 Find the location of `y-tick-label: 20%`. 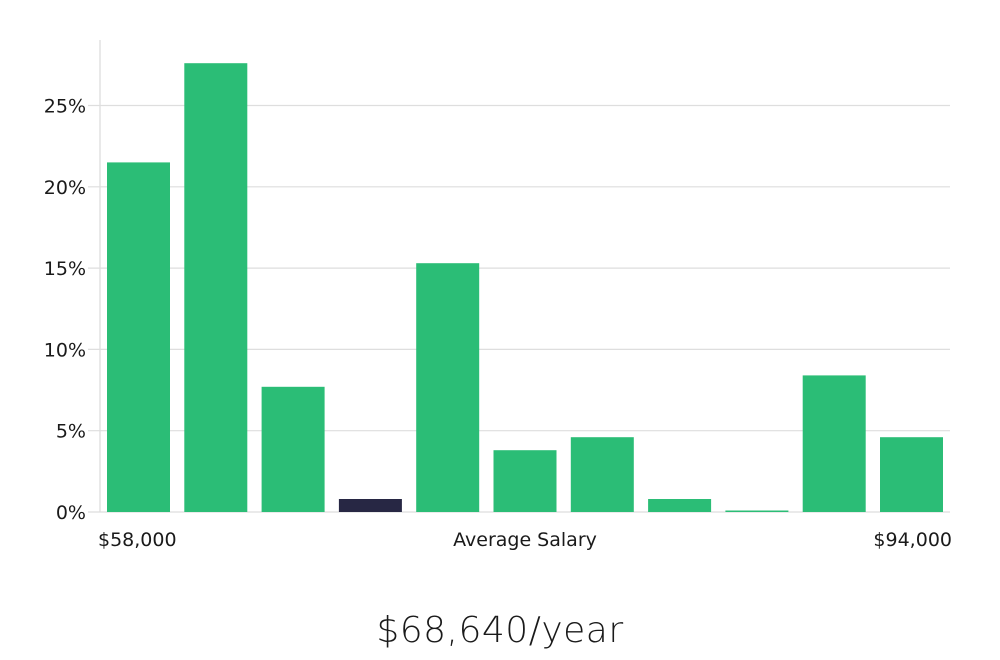

y-tick-label: 20% is located at coordinates (65, 188).